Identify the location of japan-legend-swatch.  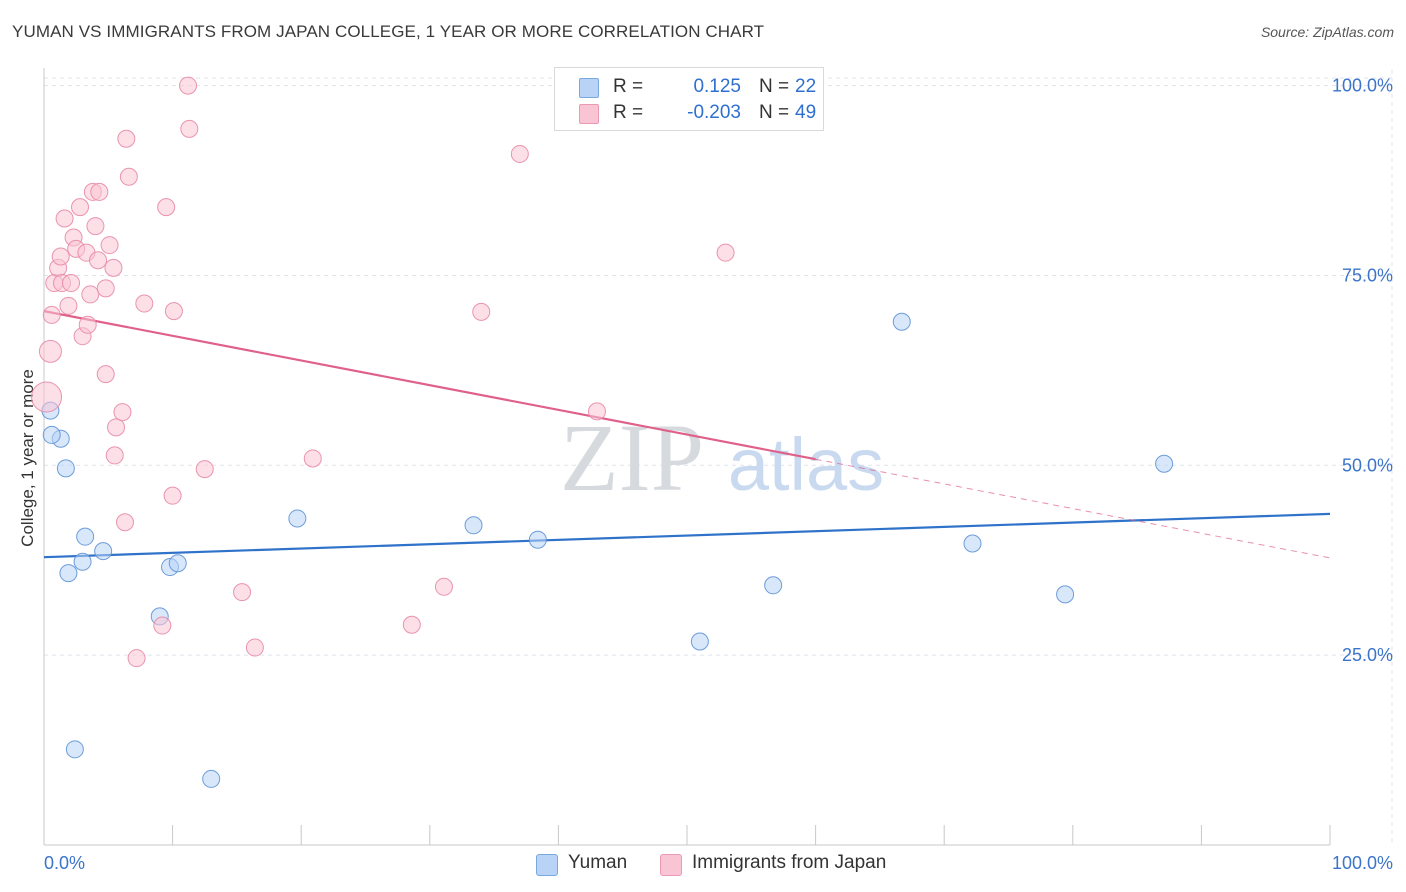
(671, 865).